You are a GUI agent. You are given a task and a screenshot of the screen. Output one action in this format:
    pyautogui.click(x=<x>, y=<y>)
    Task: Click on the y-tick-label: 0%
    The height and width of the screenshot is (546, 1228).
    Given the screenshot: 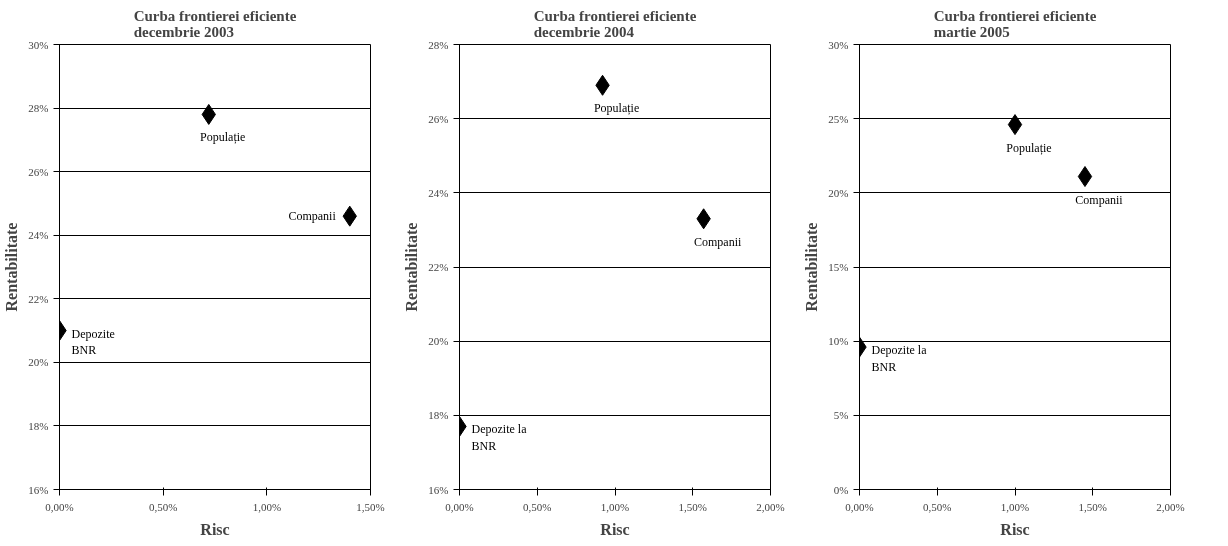 What is the action you would take?
    pyautogui.click(x=841, y=489)
    